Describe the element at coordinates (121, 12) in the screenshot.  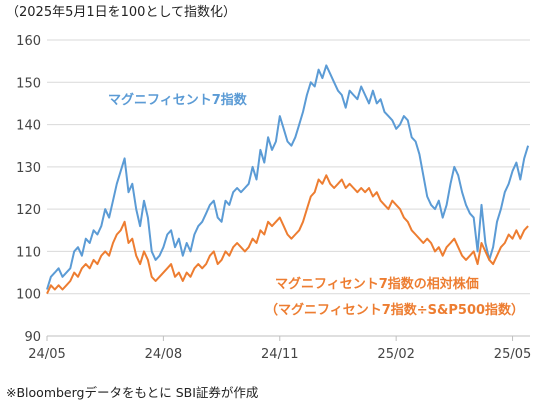
I see `chart-title: （2025年5月1日を100として指数化）` at that location.